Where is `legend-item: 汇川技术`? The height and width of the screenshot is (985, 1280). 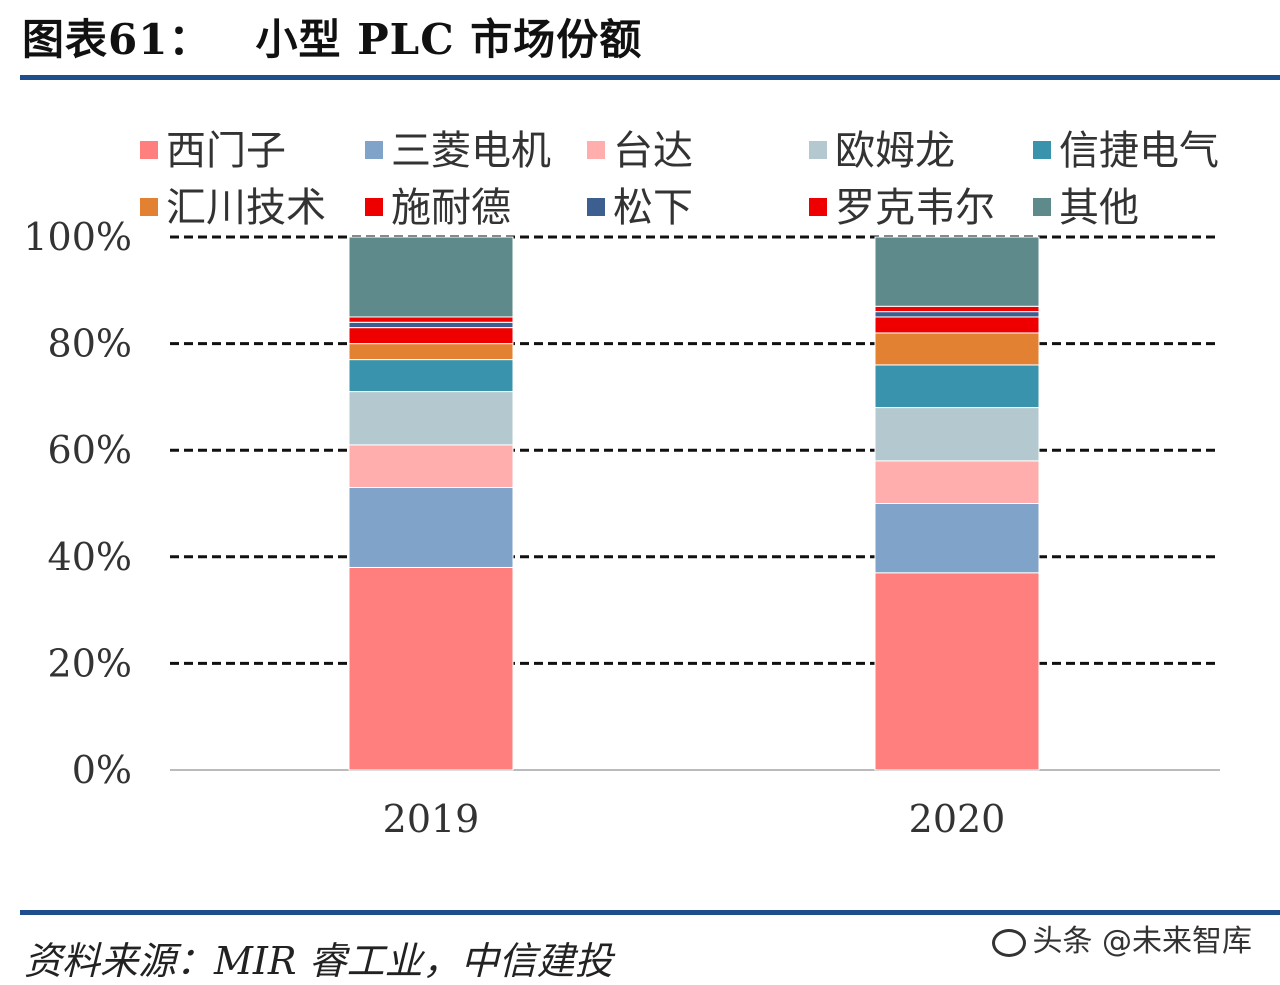
legend-item: 汇川技术 is located at coordinates (233, 208).